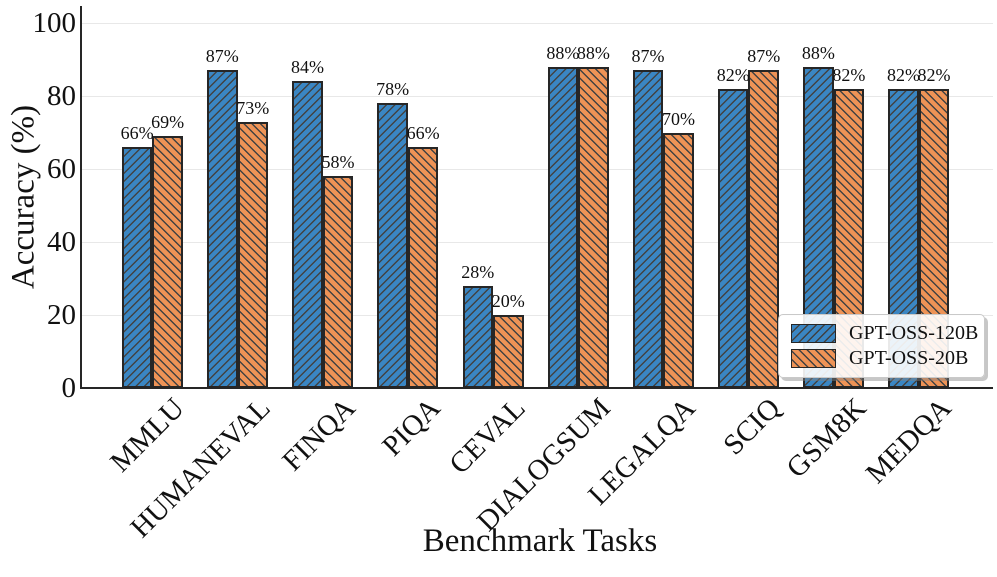 The width and height of the screenshot is (997, 577). What do you see at coordinates (536, 388) in the screenshot?
I see `x-axis-spine` at bounding box center [536, 388].